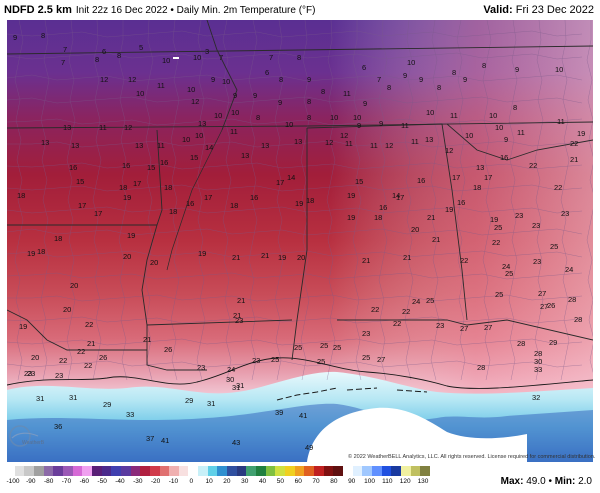  I want to click on colorbar-tick-label: -40, so click(120, 481).